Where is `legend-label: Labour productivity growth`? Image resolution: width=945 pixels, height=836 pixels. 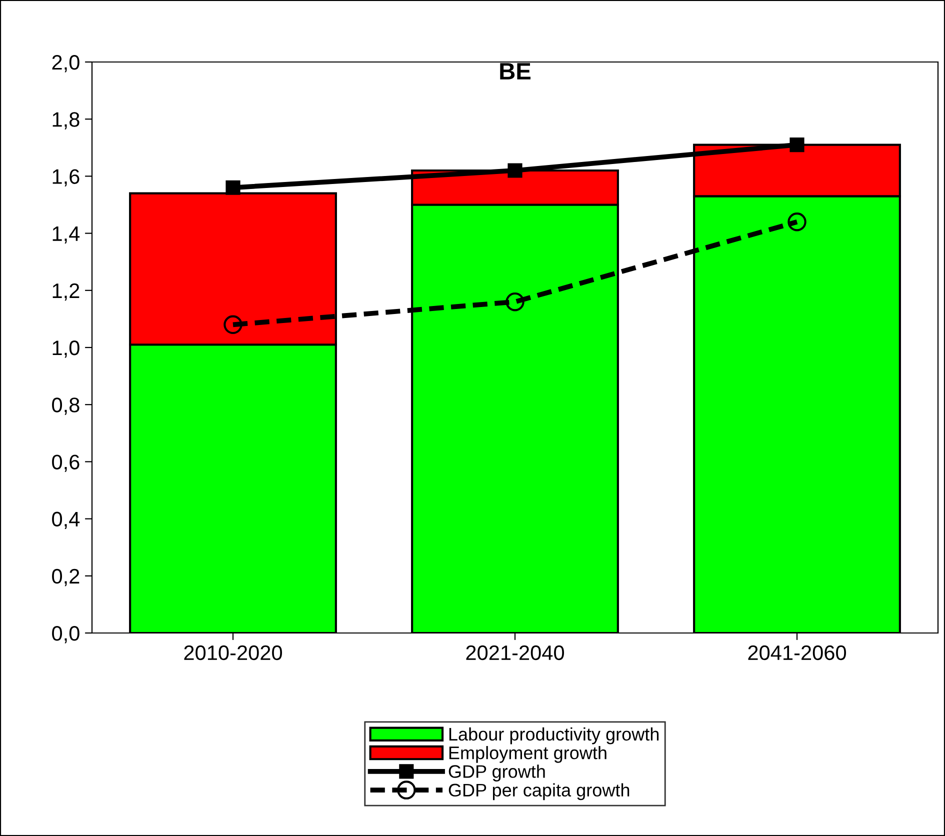 legend-label: Labour productivity growth is located at coordinates (554, 735).